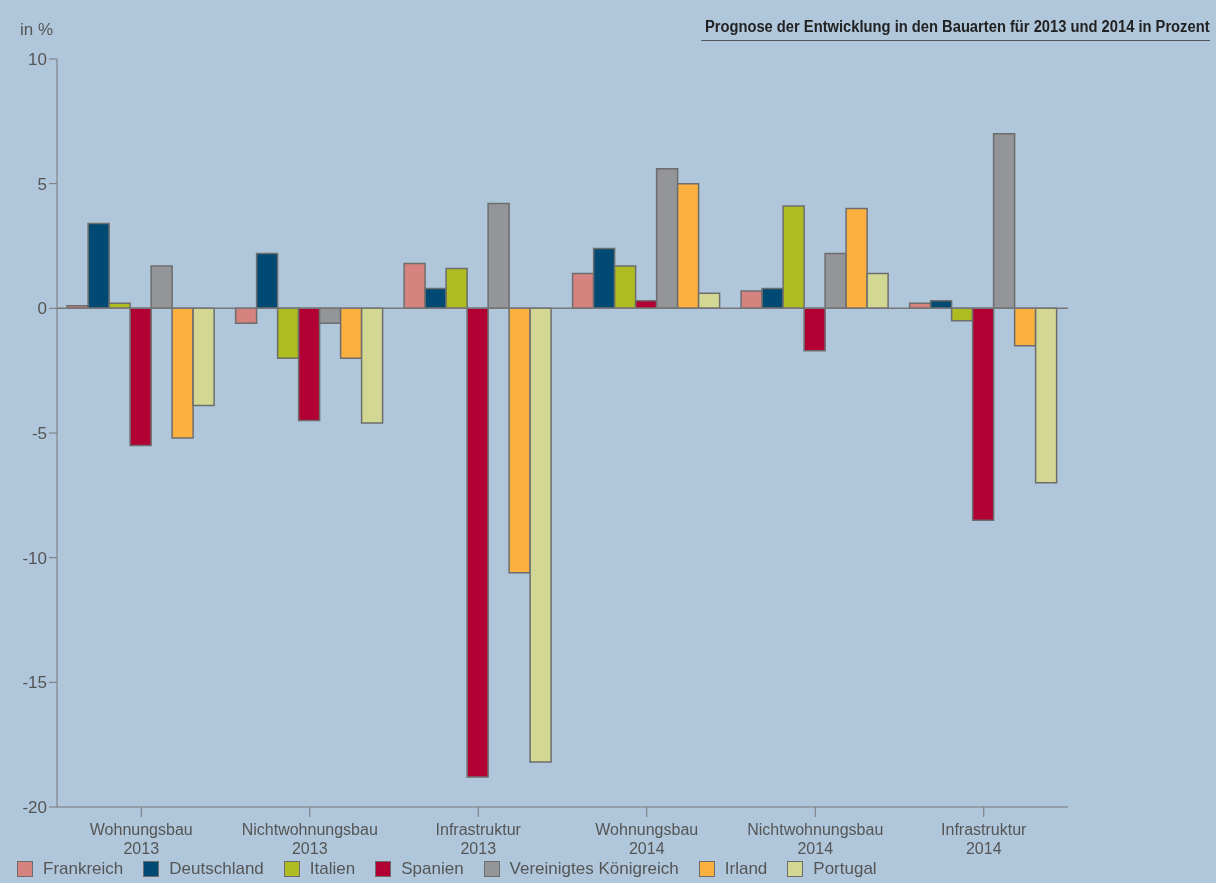 This screenshot has width=1216, height=883. What do you see at coordinates (815, 839) in the screenshot?
I see `x-tick-label: Nichtwohnungsbau 2014` at bounding box center [815, 839].